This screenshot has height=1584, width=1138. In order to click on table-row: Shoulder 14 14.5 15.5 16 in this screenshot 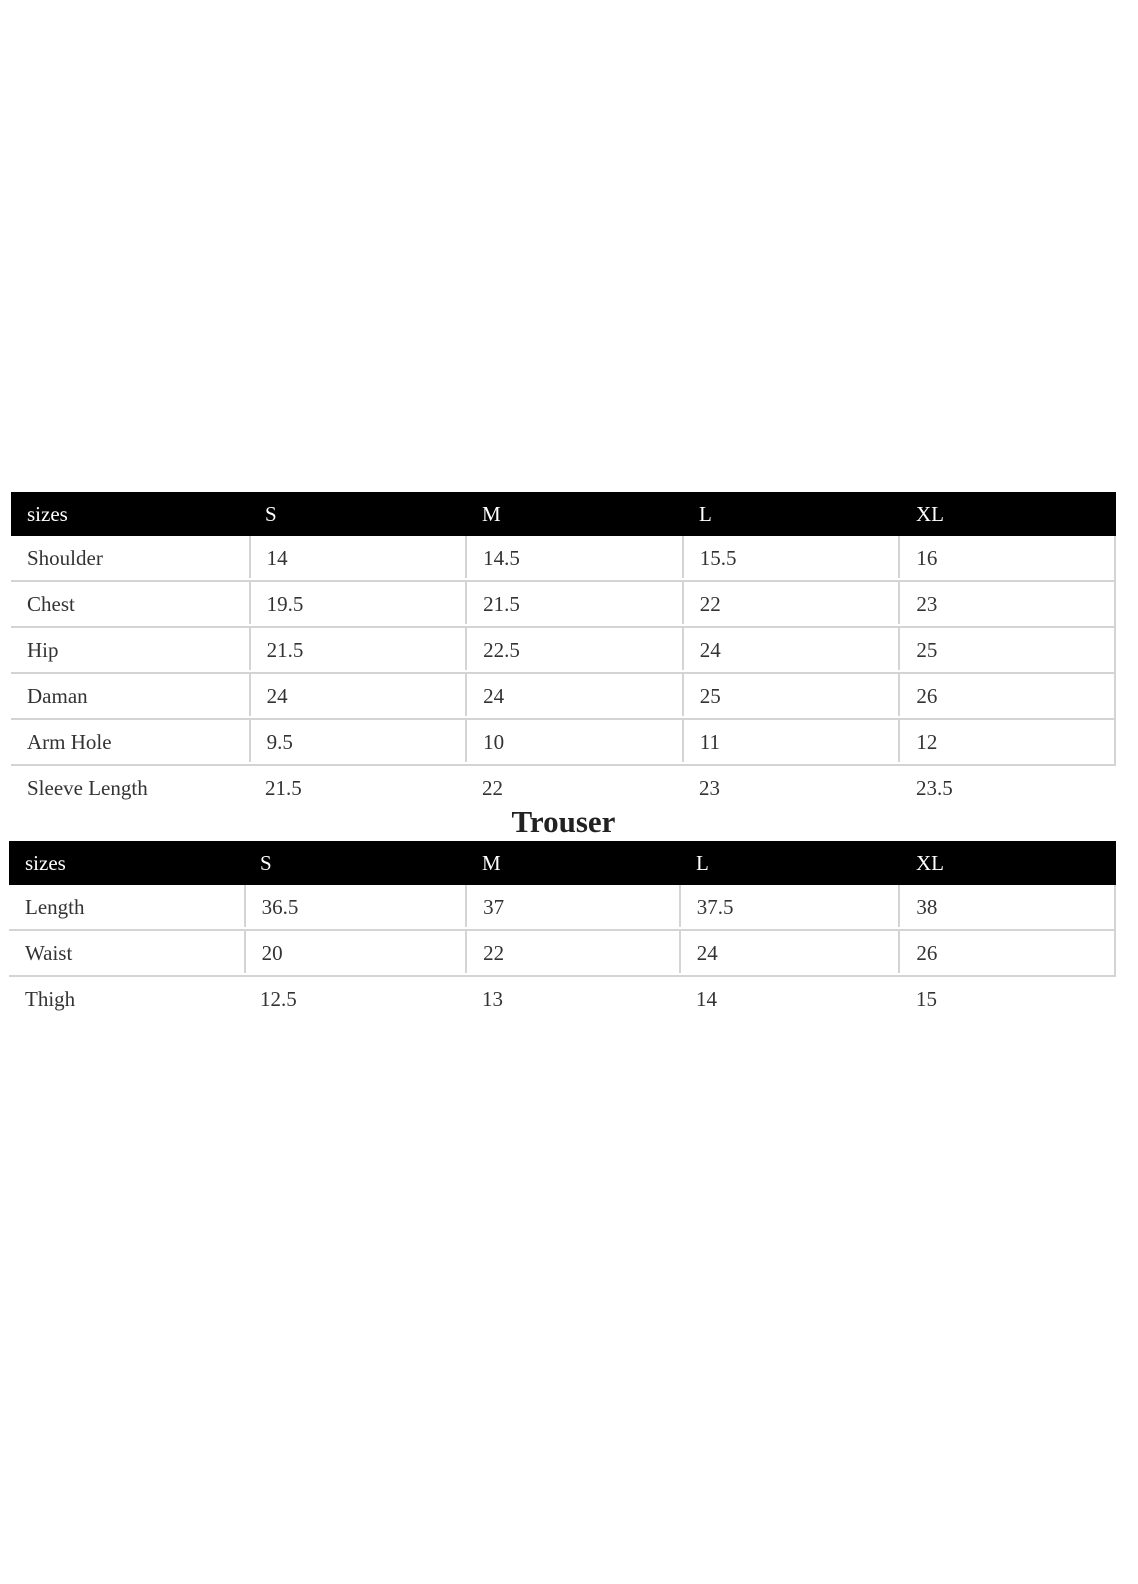, I will do `click(563, 559)`.